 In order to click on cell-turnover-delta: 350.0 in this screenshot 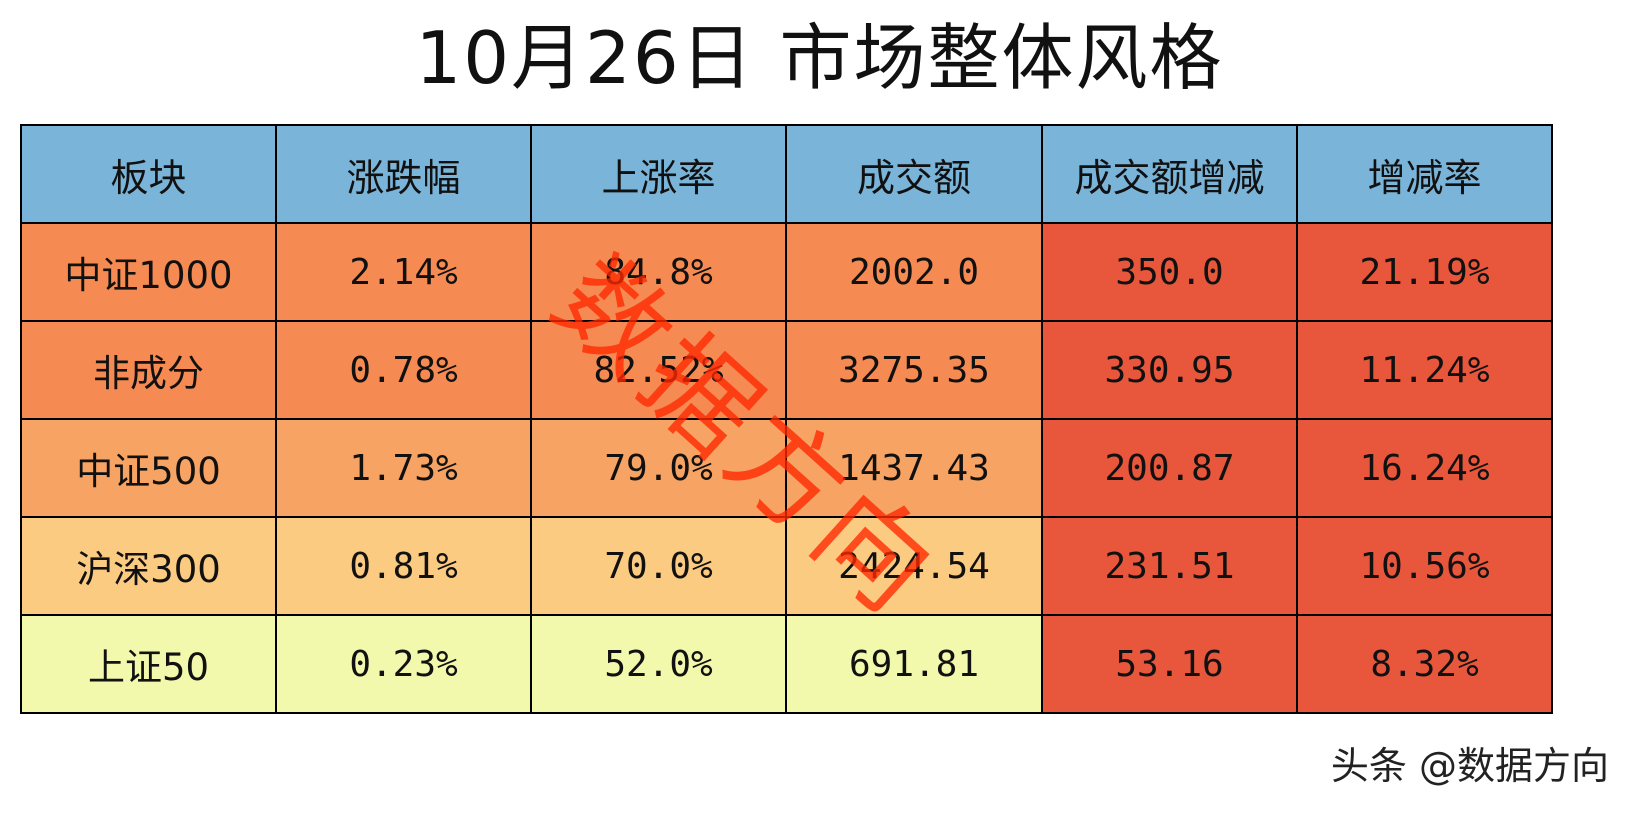, I will do `click(1169, 272)`.